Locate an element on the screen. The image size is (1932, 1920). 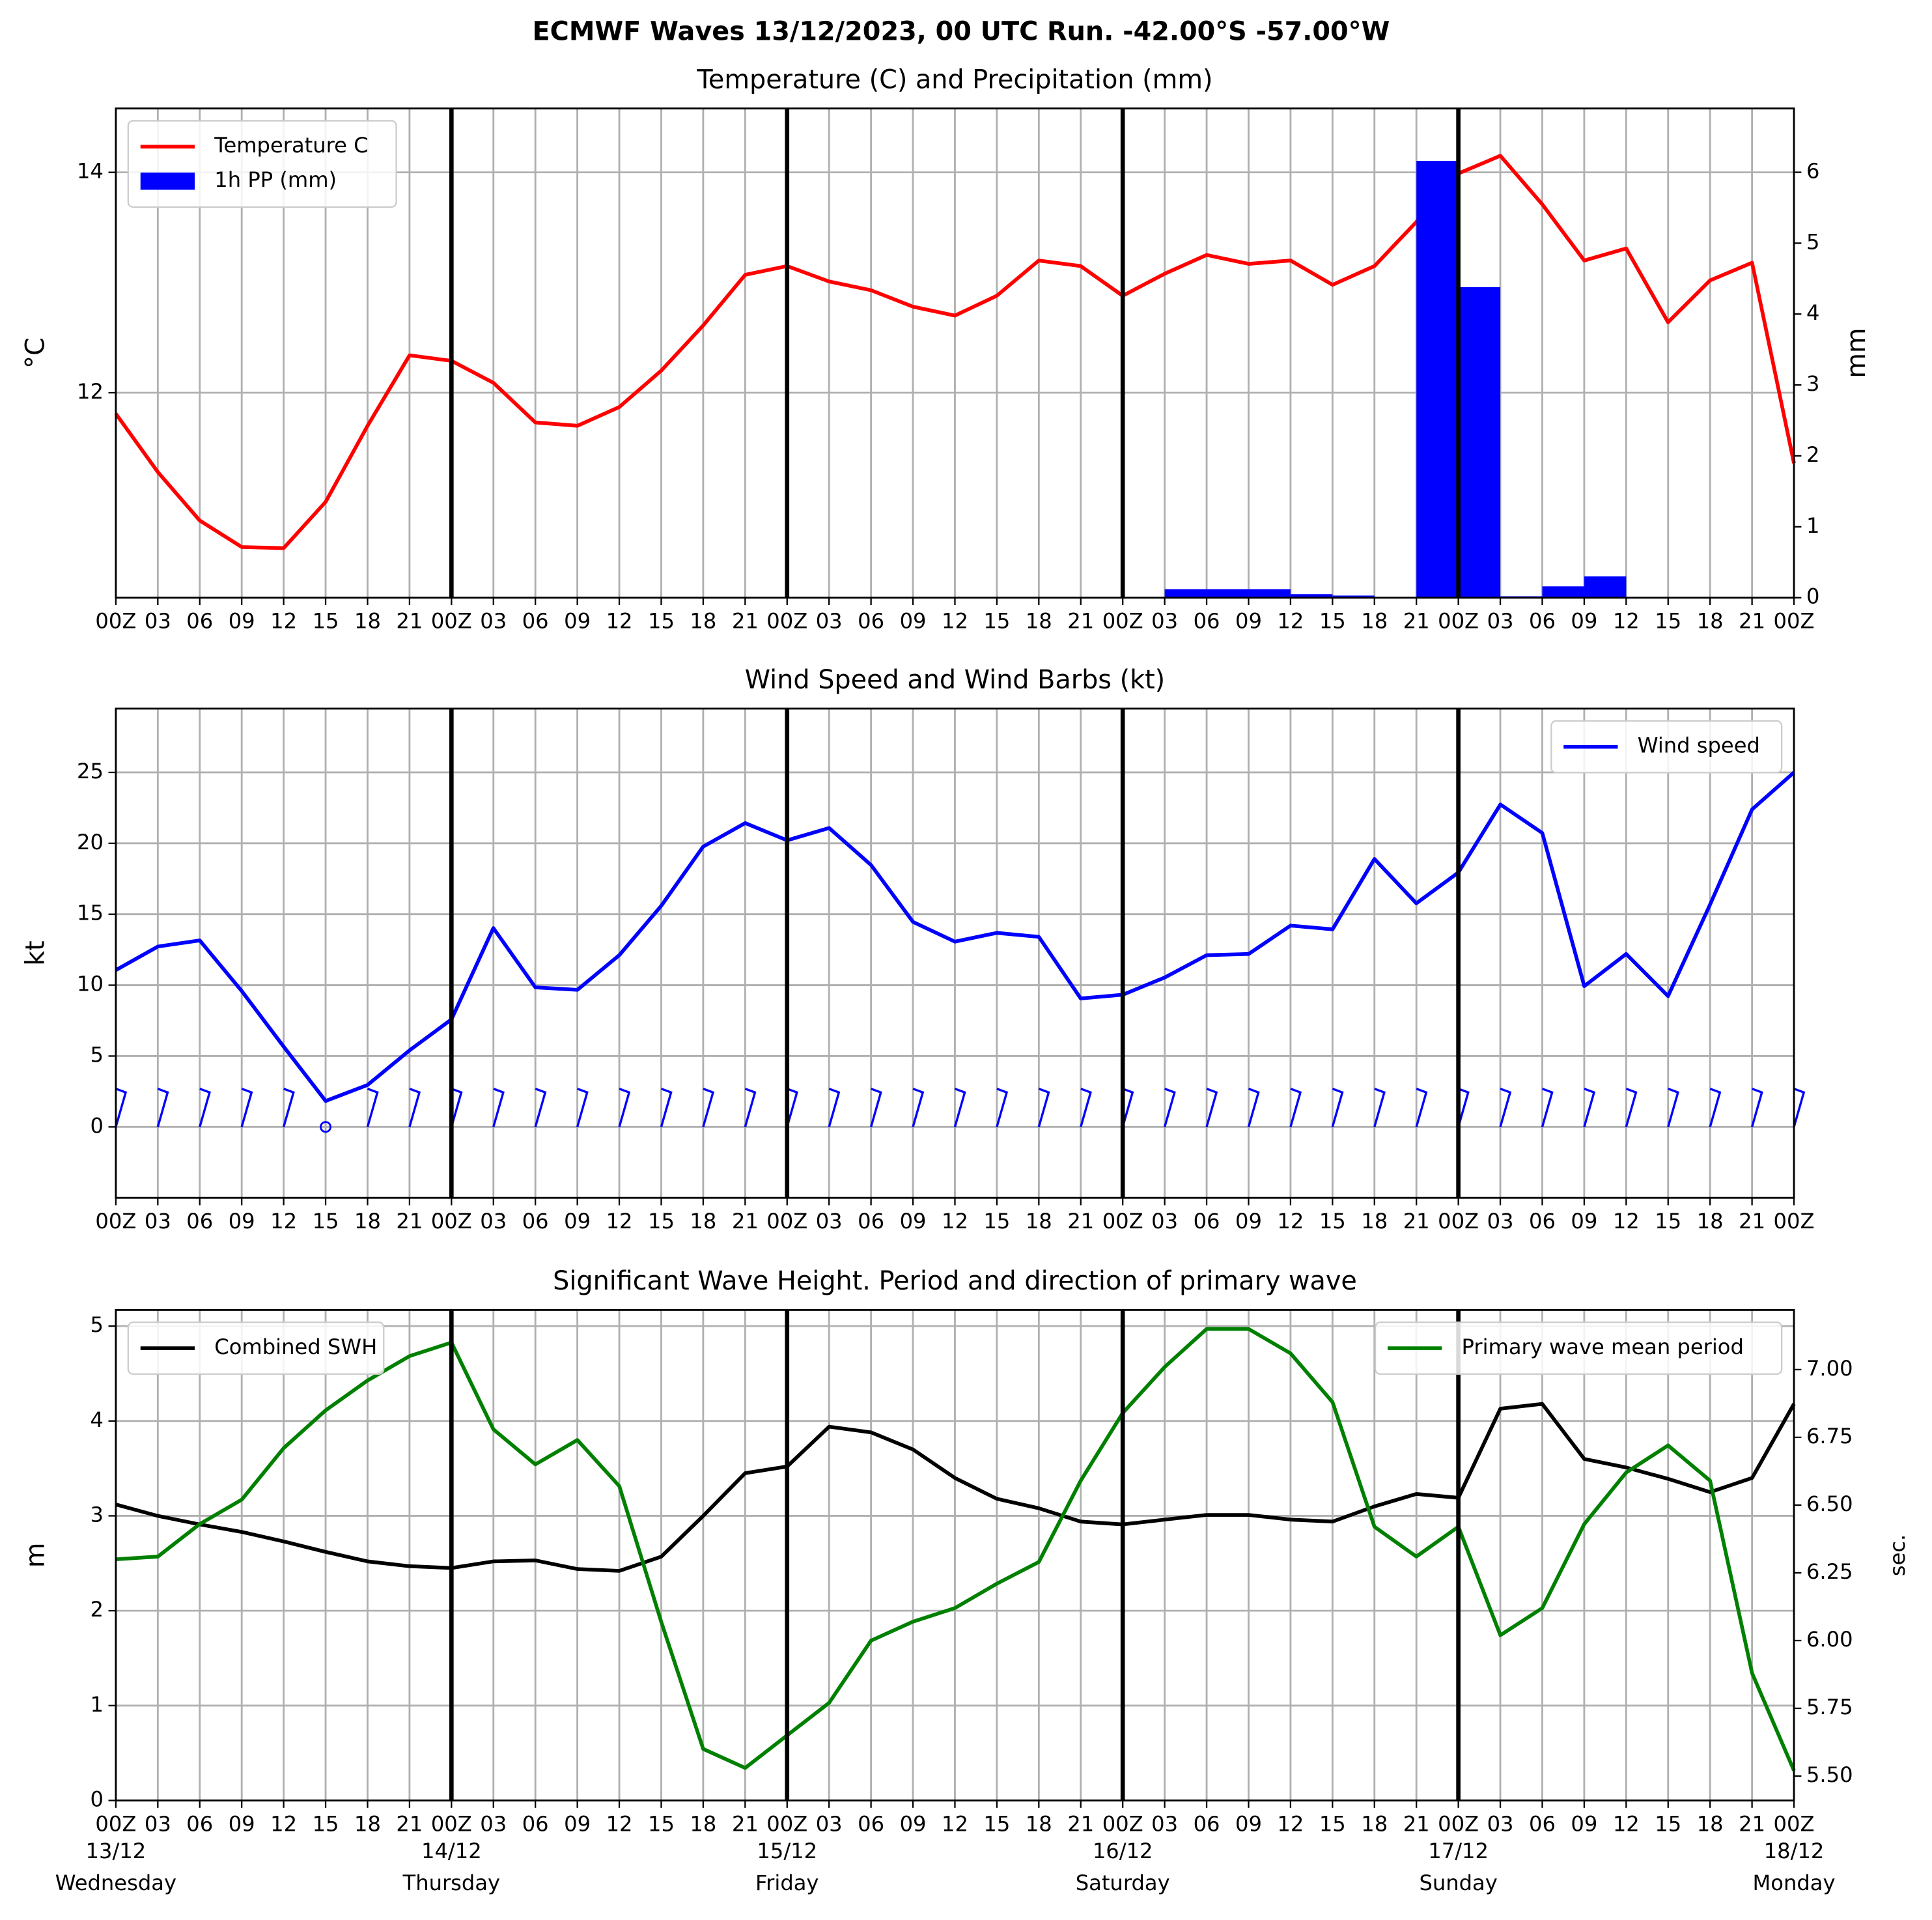
y-tick-label: 0 is located at coordinates (98, 1125).